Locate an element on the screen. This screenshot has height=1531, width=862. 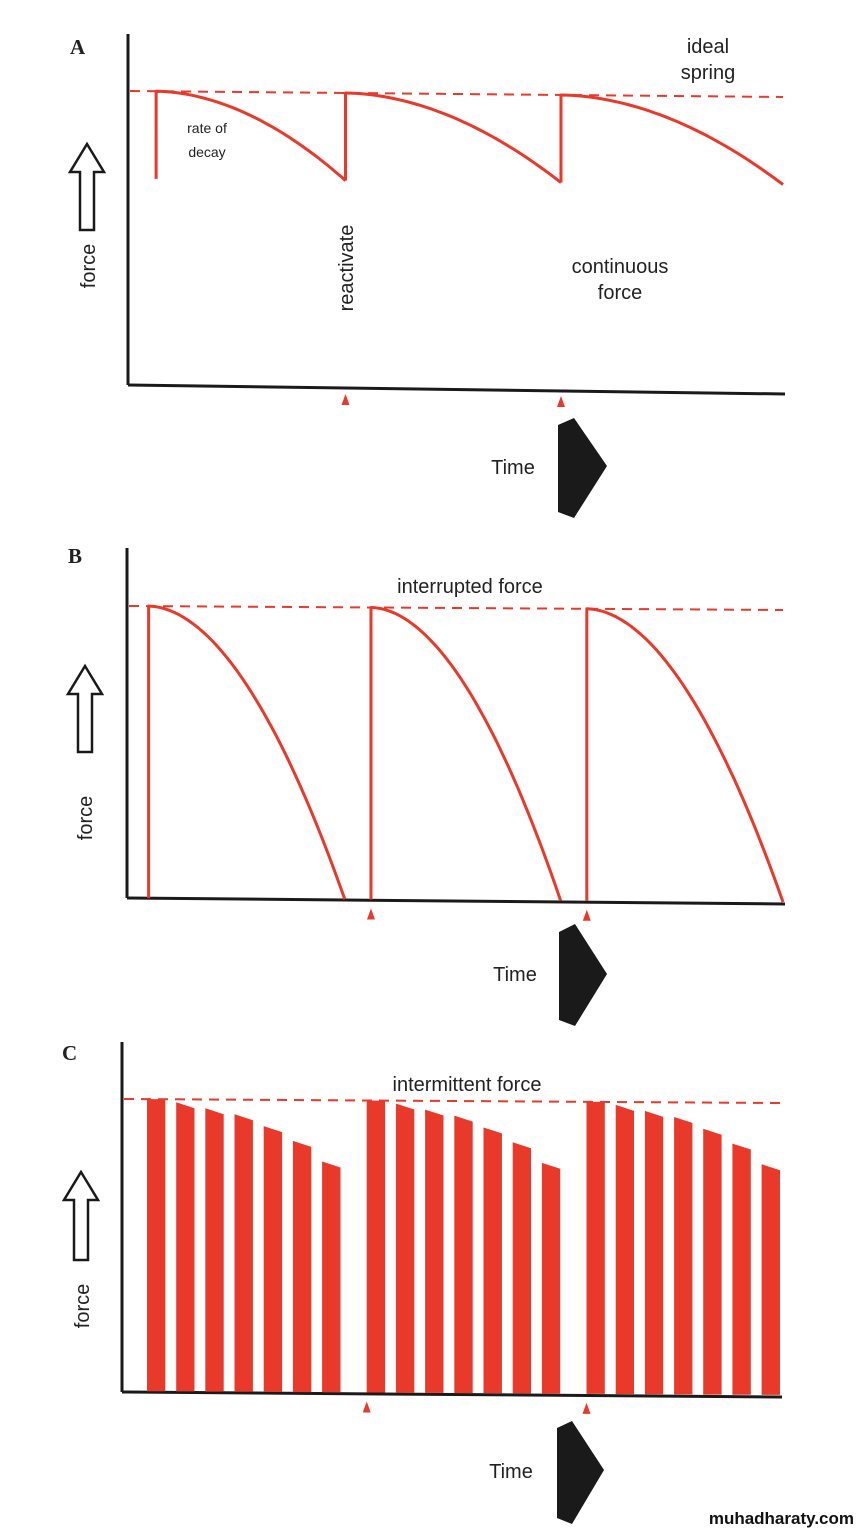
panel-a-curves is located at coordinates (469, 137).